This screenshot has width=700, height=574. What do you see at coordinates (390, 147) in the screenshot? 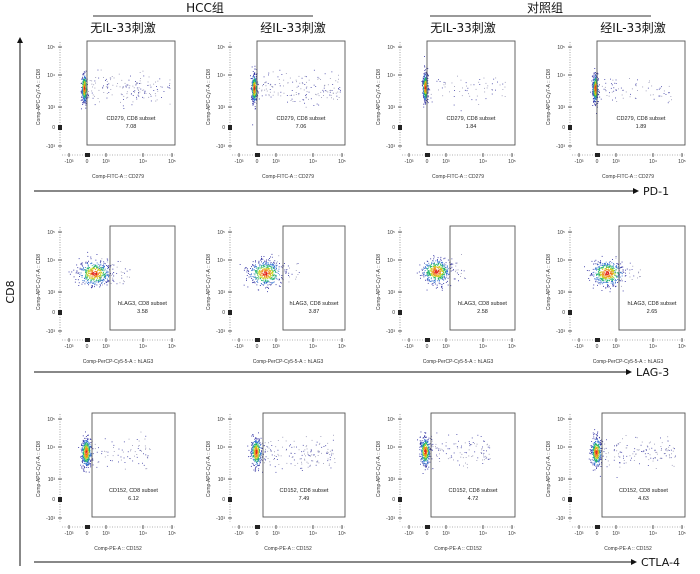
I see `y-tick-label: -10³` at bounding box center [390, 147].